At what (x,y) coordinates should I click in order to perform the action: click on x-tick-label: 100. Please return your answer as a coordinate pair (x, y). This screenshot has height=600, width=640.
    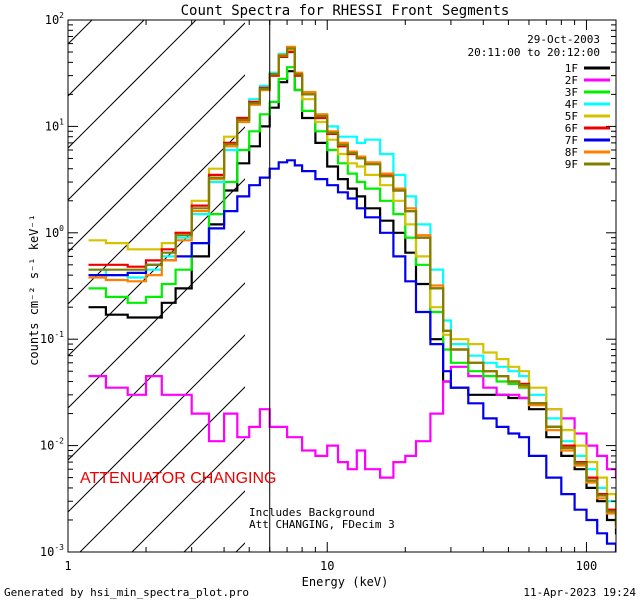
    Looking at the image, I should click on (587, 566).